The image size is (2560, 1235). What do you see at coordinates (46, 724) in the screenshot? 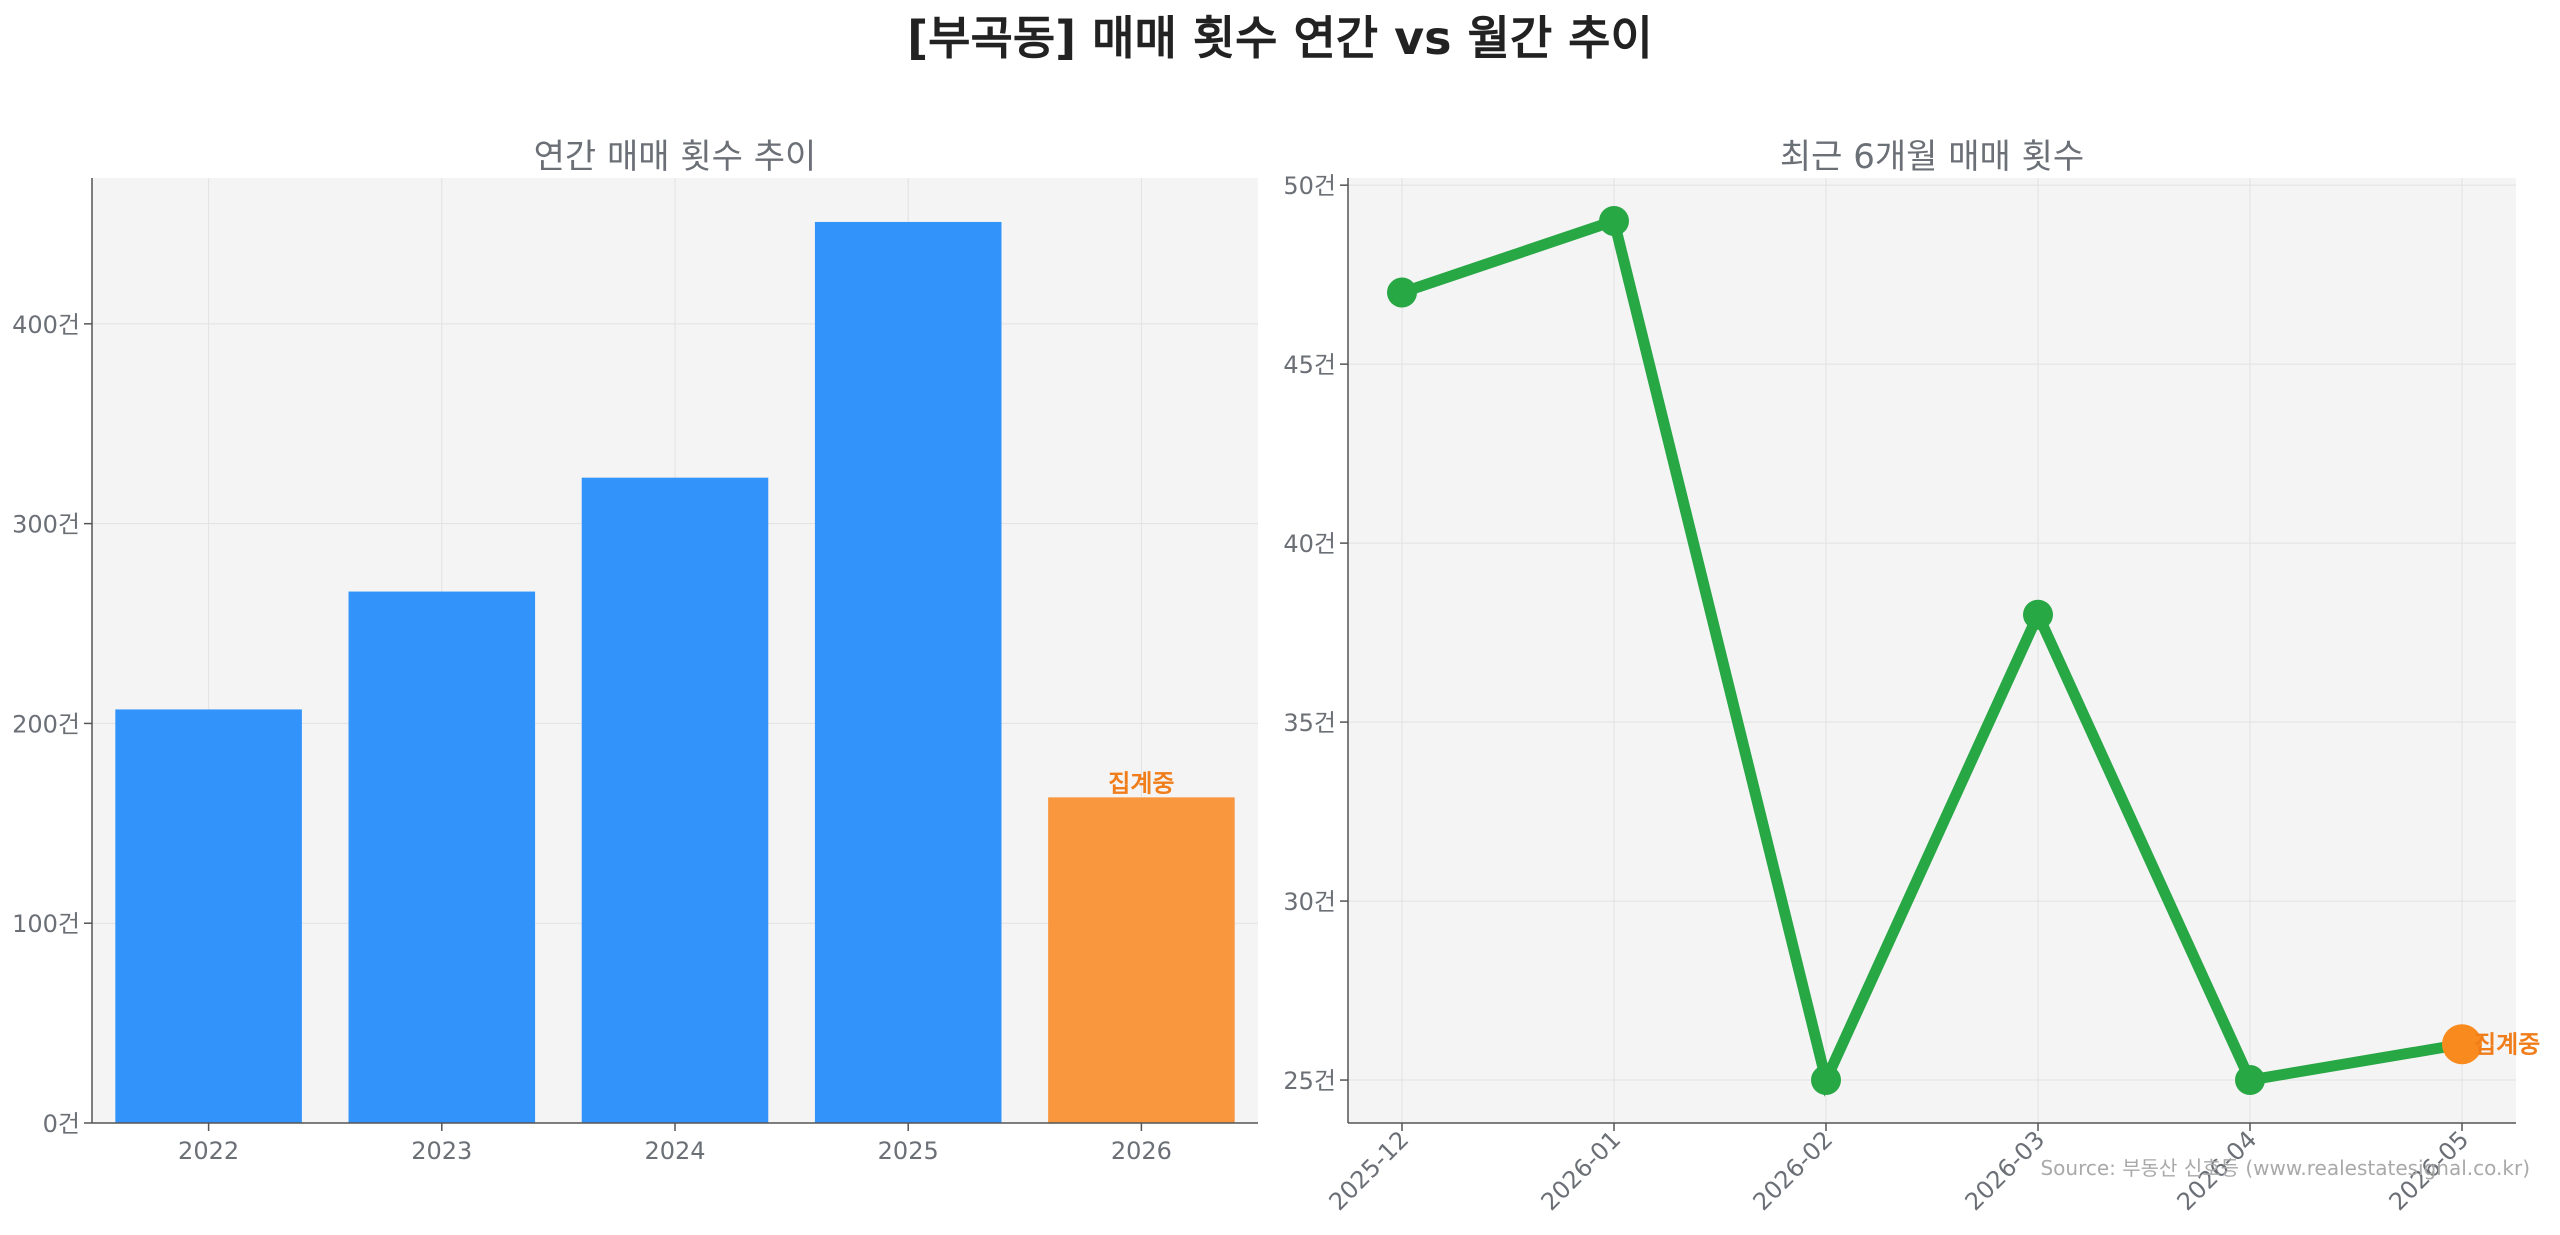
I see `y-tick-label: 200건` at bounding box center [46, 724].